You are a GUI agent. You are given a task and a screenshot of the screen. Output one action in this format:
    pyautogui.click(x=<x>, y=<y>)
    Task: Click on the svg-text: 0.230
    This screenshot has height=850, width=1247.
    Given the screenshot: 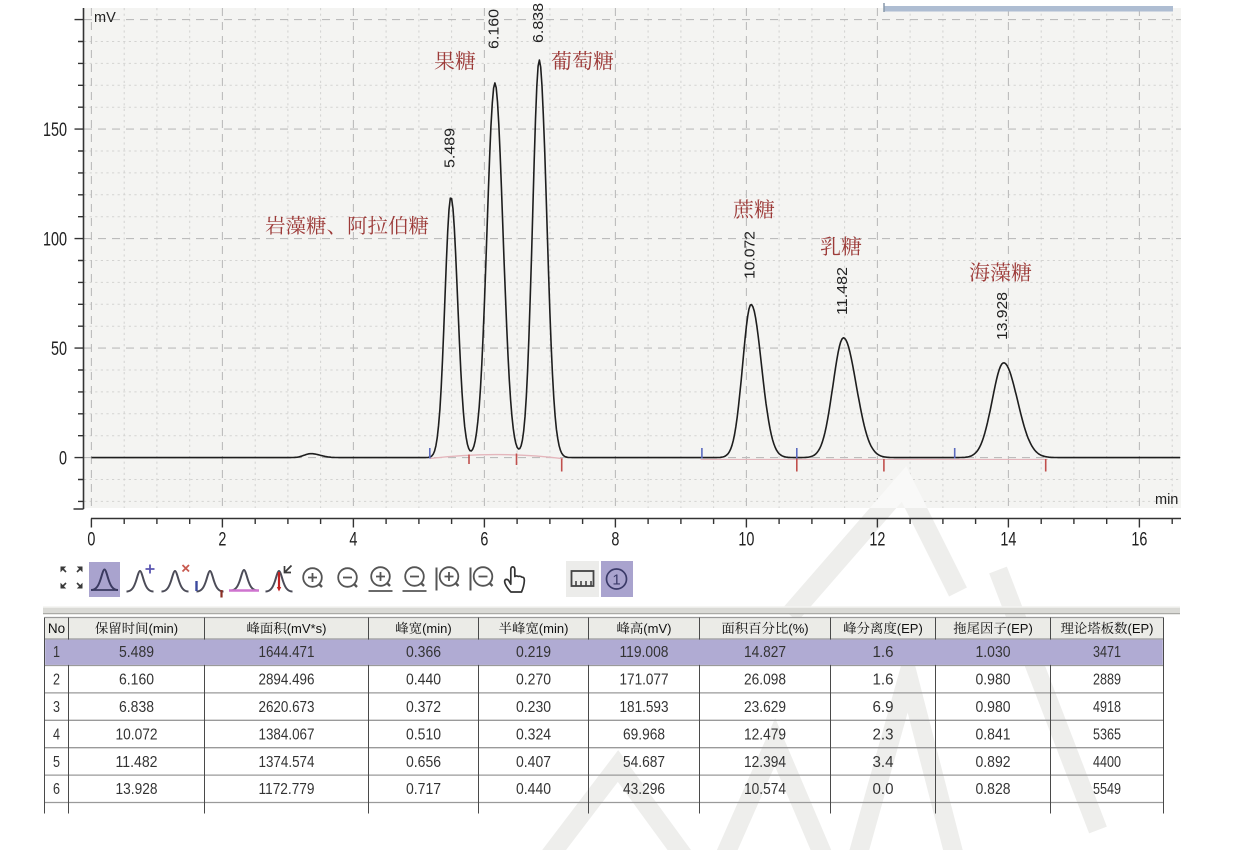 What is the action you would take?
    pyautogui.click(x=533, y=707)
    